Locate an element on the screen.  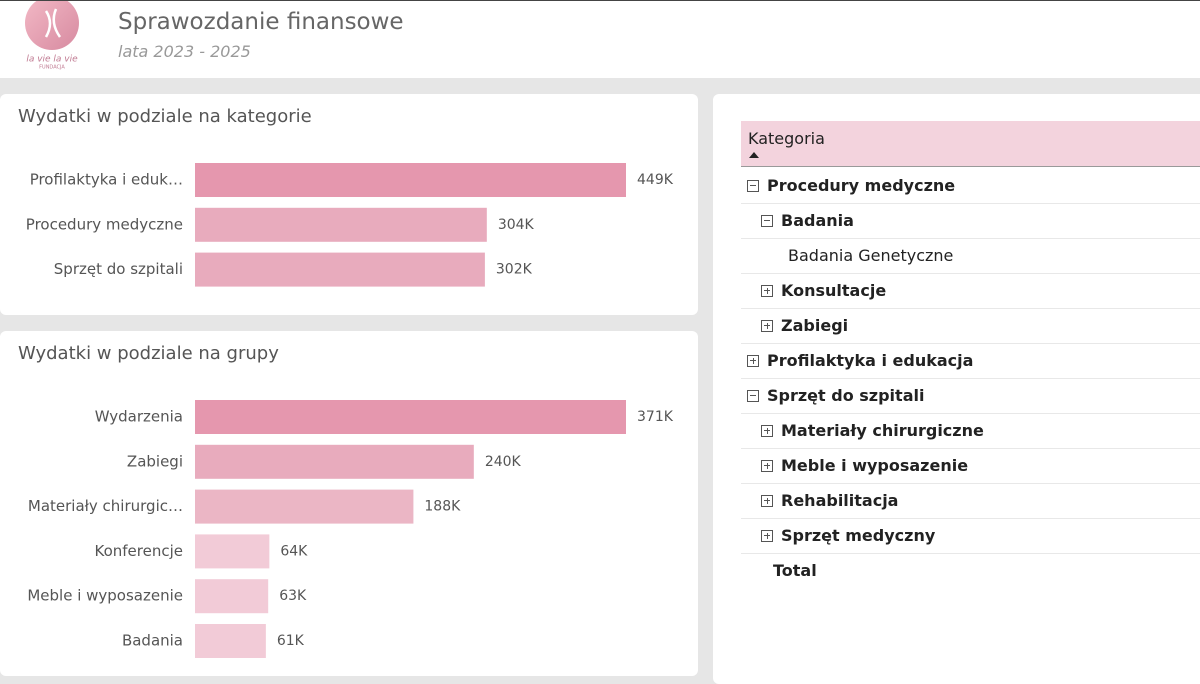
row-label: Profilaktyka i edukacja is located at coordinates (870, 360).